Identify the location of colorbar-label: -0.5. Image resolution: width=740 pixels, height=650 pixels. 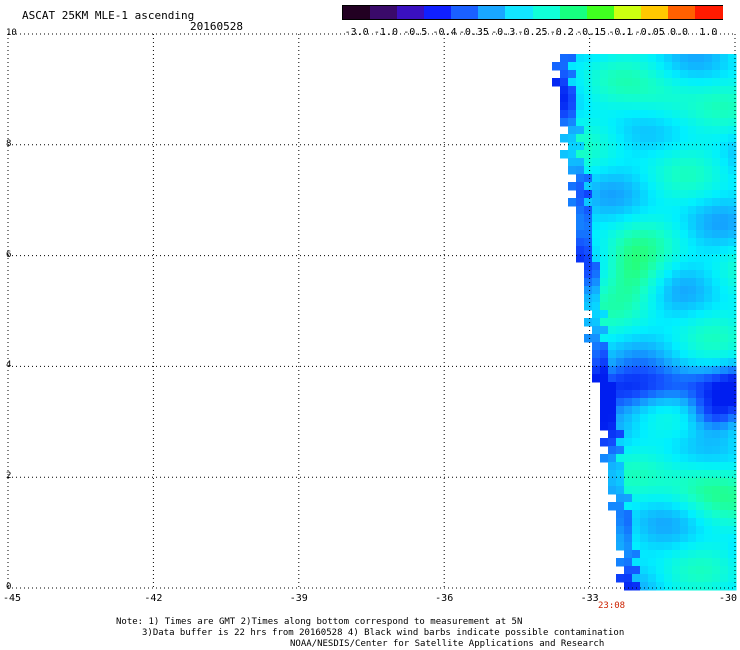
(415, 32).